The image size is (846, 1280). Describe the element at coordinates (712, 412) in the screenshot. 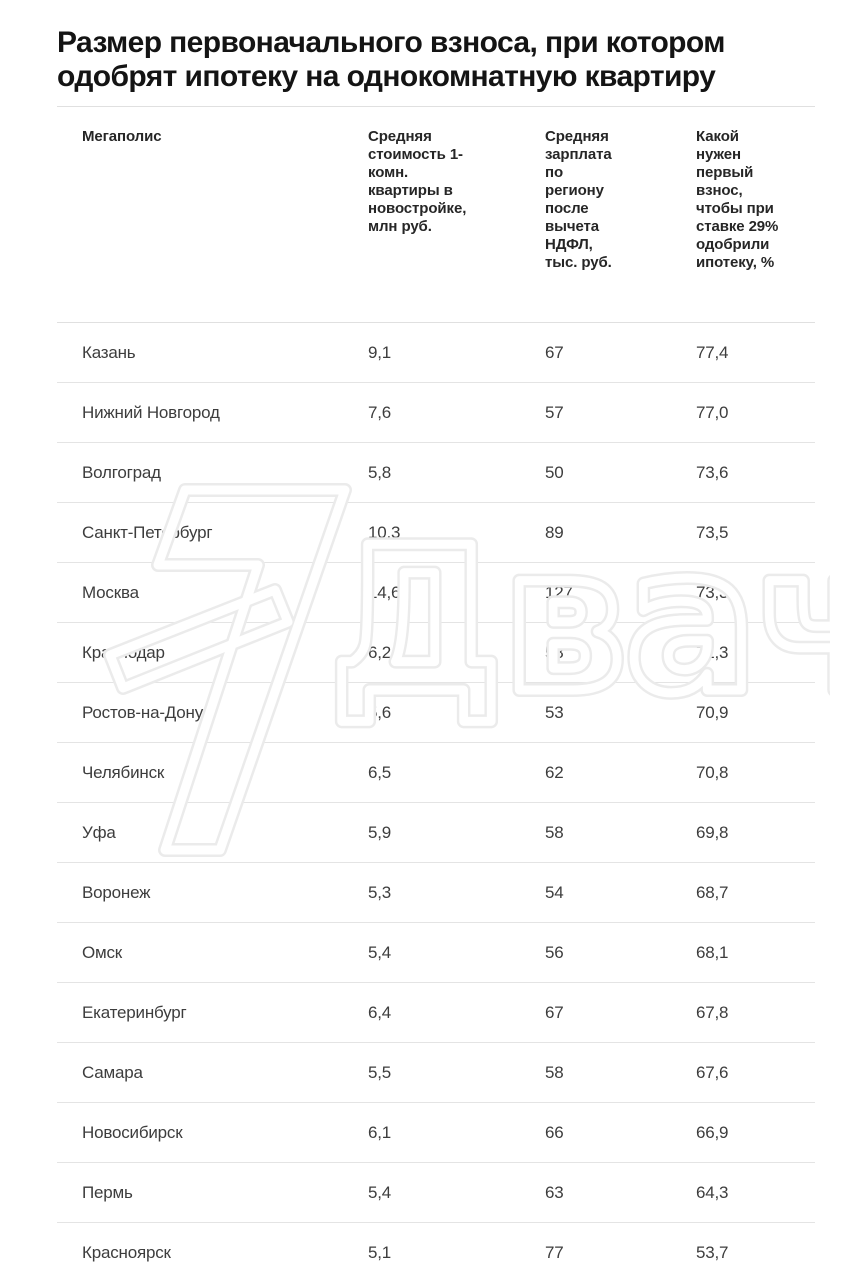

I see `cell-down-payment: 77,0` at that location.